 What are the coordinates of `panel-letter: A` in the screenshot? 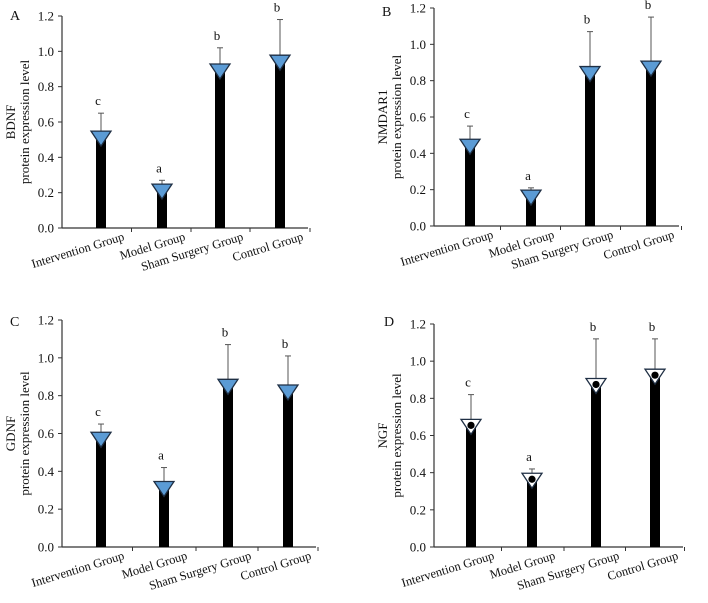 It's located at (15, 16).